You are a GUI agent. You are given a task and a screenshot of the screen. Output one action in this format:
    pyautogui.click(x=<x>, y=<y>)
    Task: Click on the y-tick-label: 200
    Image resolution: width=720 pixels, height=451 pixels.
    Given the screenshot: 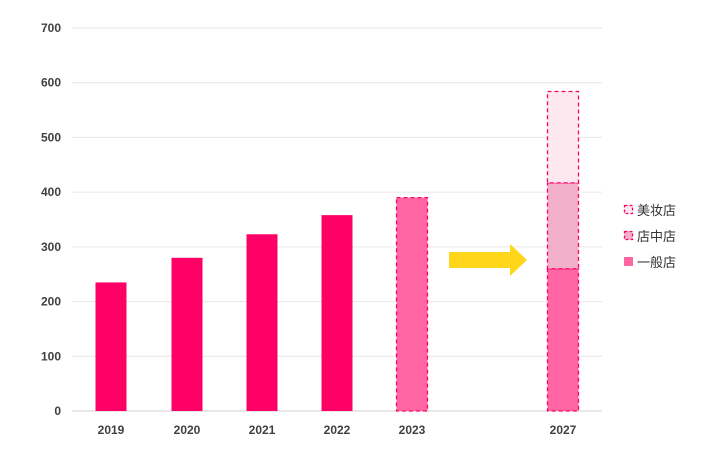 What is the action you would take?
    pyautogui.click(x=51, y=302)
    